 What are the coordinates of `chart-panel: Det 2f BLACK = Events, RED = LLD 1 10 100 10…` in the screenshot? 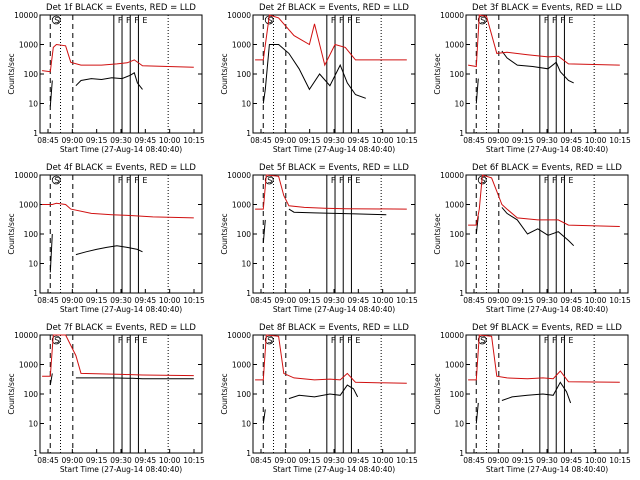 It's located at (319, 78).